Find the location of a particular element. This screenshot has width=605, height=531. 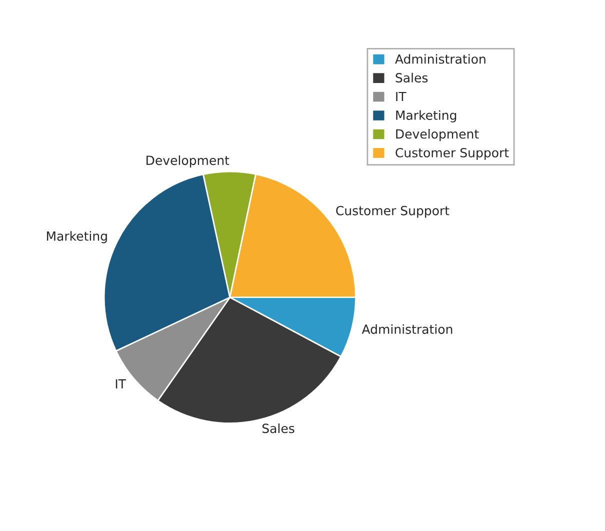

slice-label: Marketing is located at coordinates (76, 237).